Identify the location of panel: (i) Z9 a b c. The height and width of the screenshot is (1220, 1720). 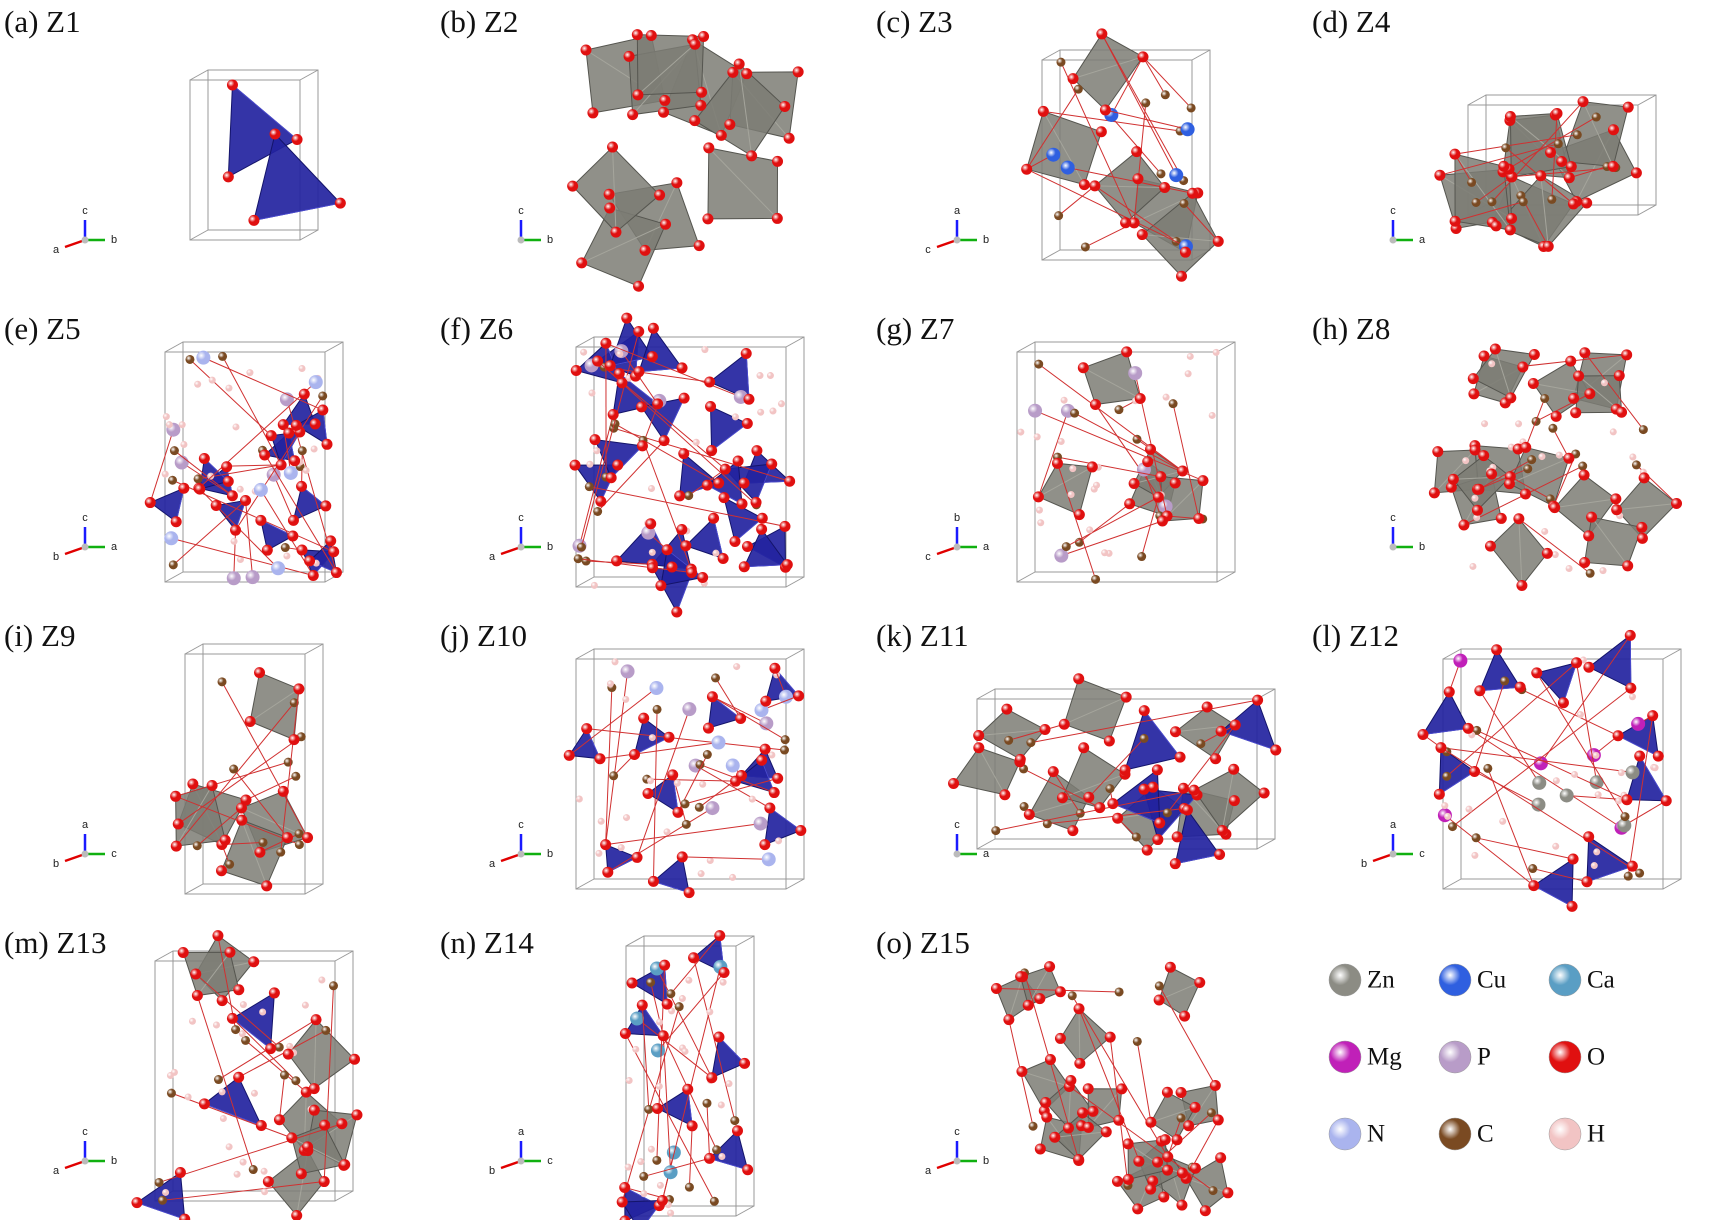
(164, 756).